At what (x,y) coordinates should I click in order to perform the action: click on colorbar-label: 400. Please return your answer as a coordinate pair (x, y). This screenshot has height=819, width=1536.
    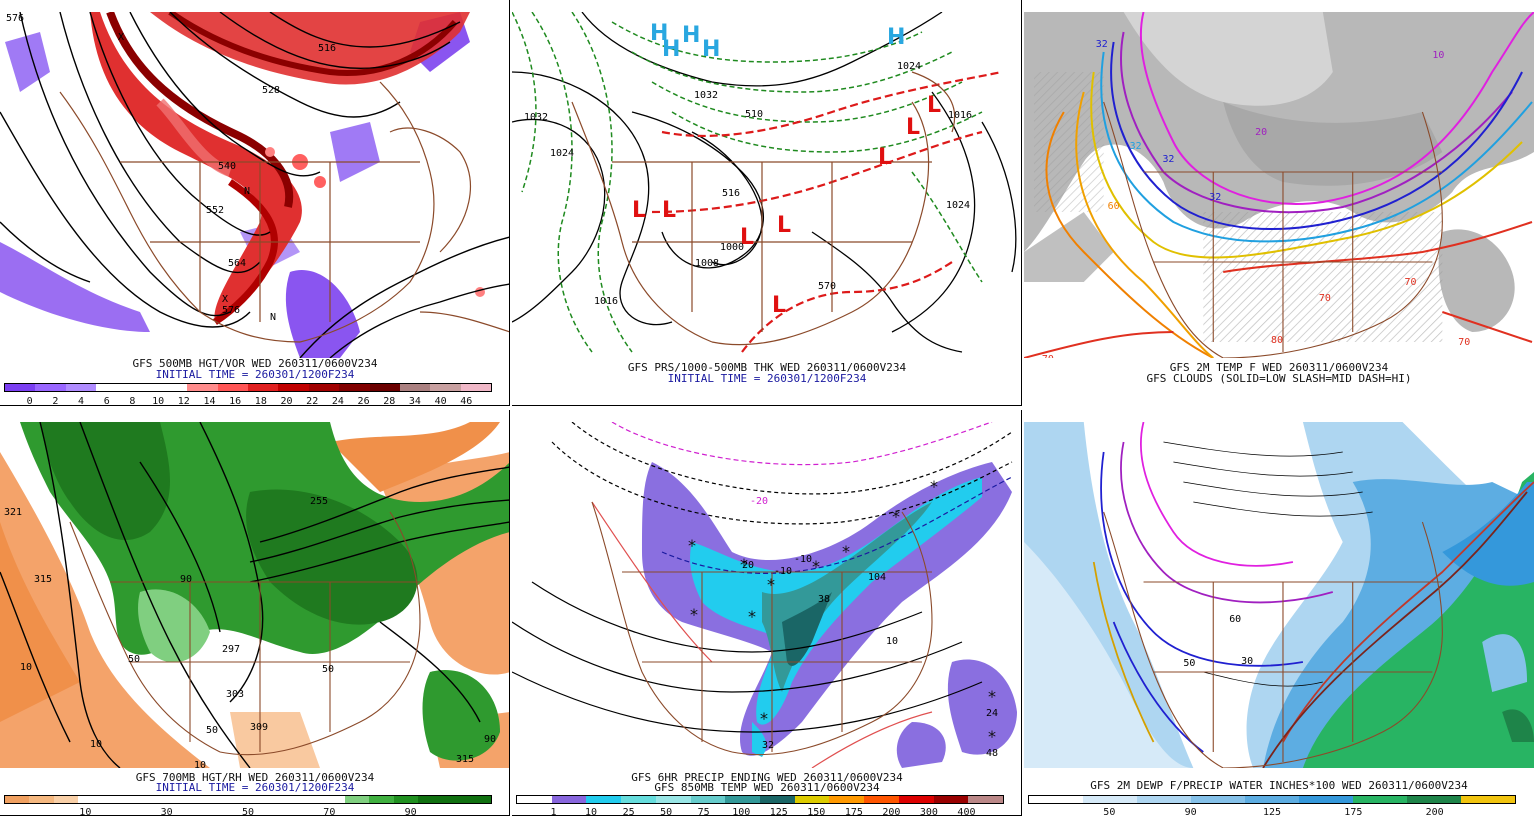
    Looking at the image, I should click on (966, 811).